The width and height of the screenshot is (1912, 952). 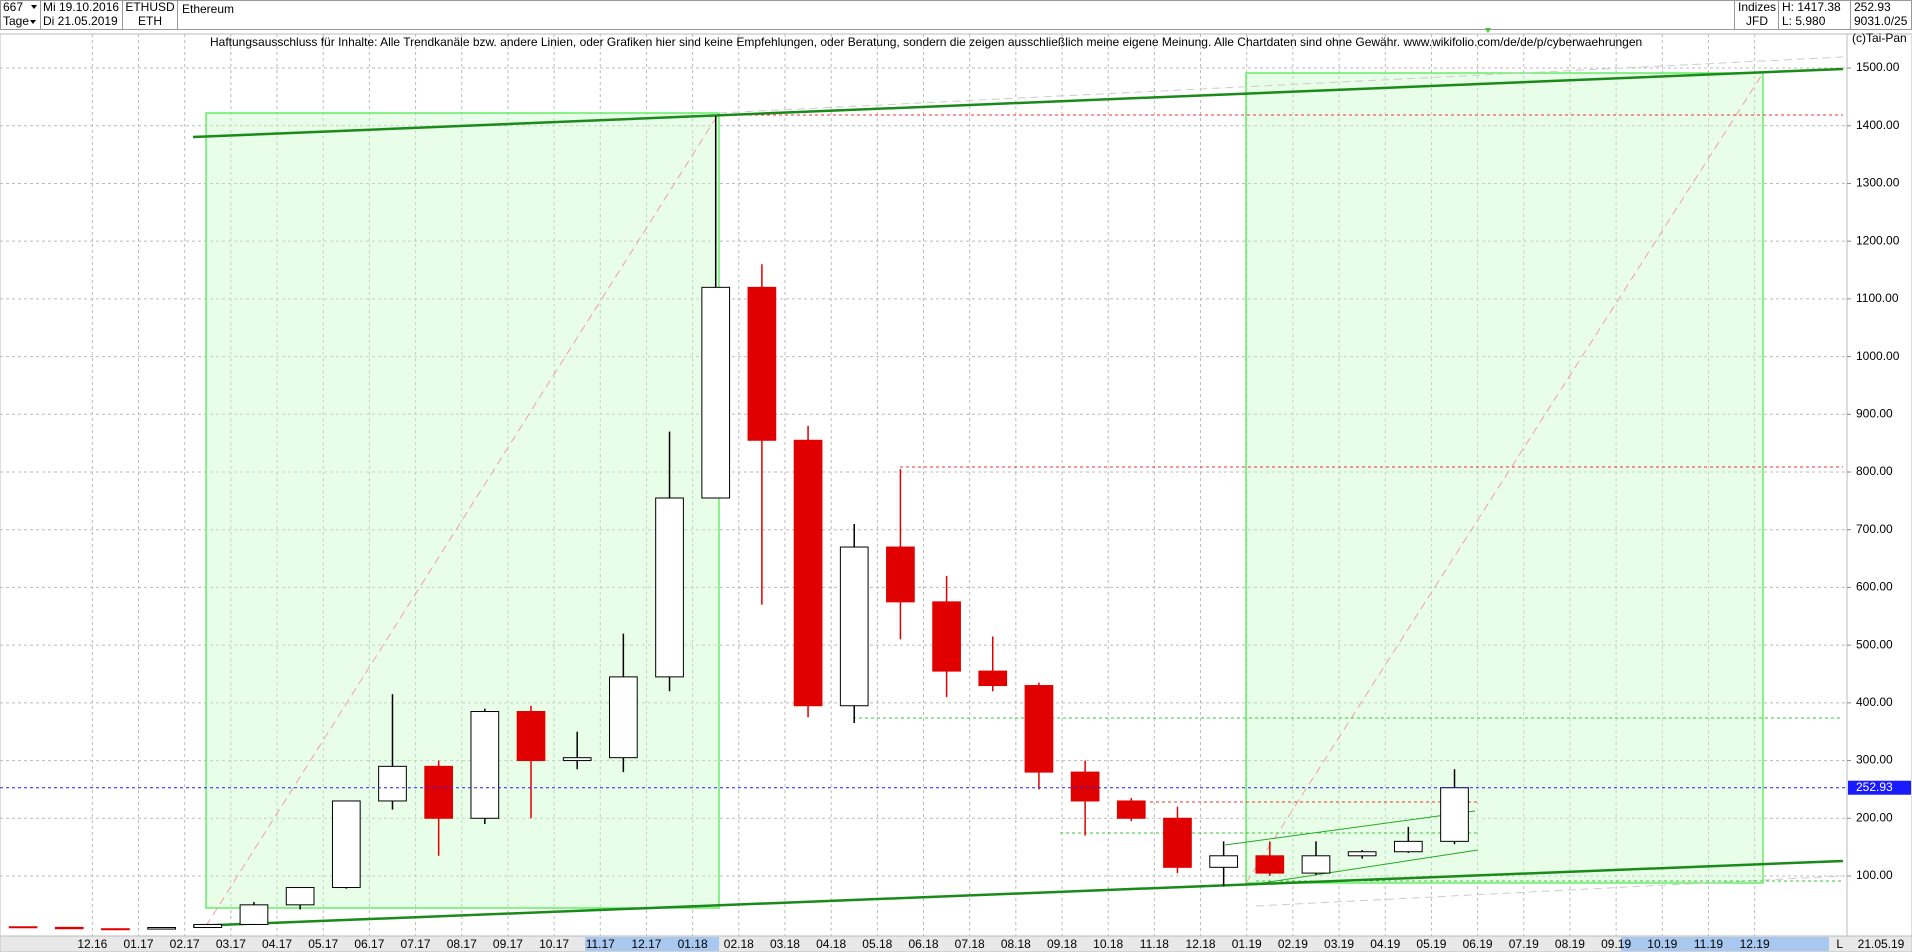 I want to click on x-tick-label: 05.18, so click(x=877, y=944).